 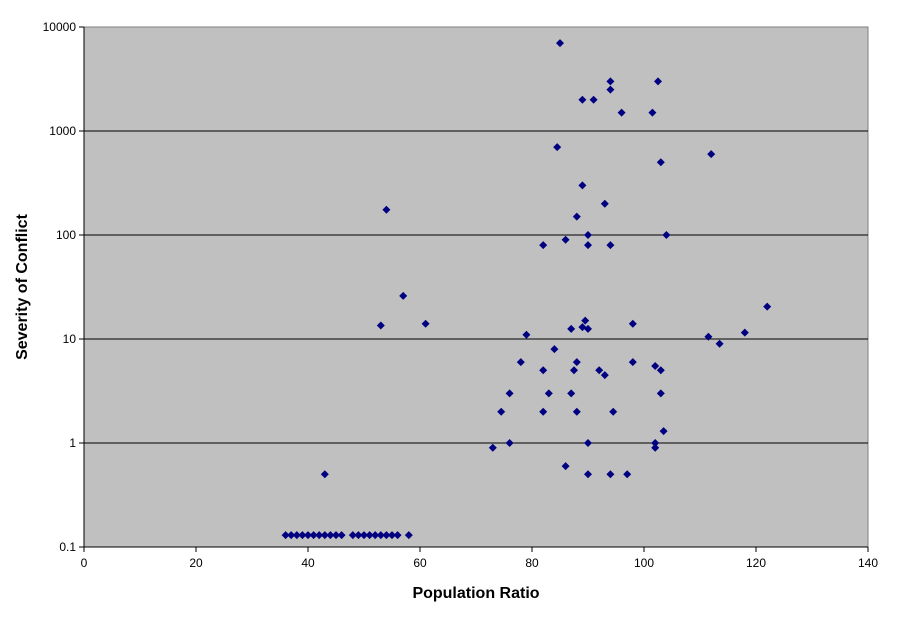 I want to click on x-tick-label: 60, so click(x=420, y=563).